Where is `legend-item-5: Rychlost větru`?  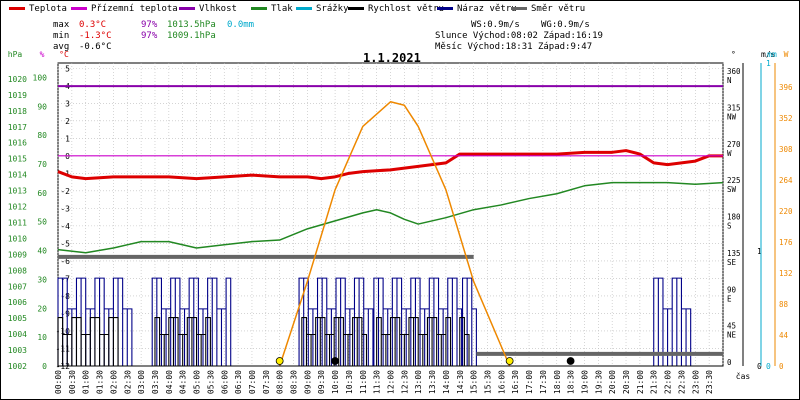
legend-item-5: Rychlost větru is located at coordinates (396, 9).